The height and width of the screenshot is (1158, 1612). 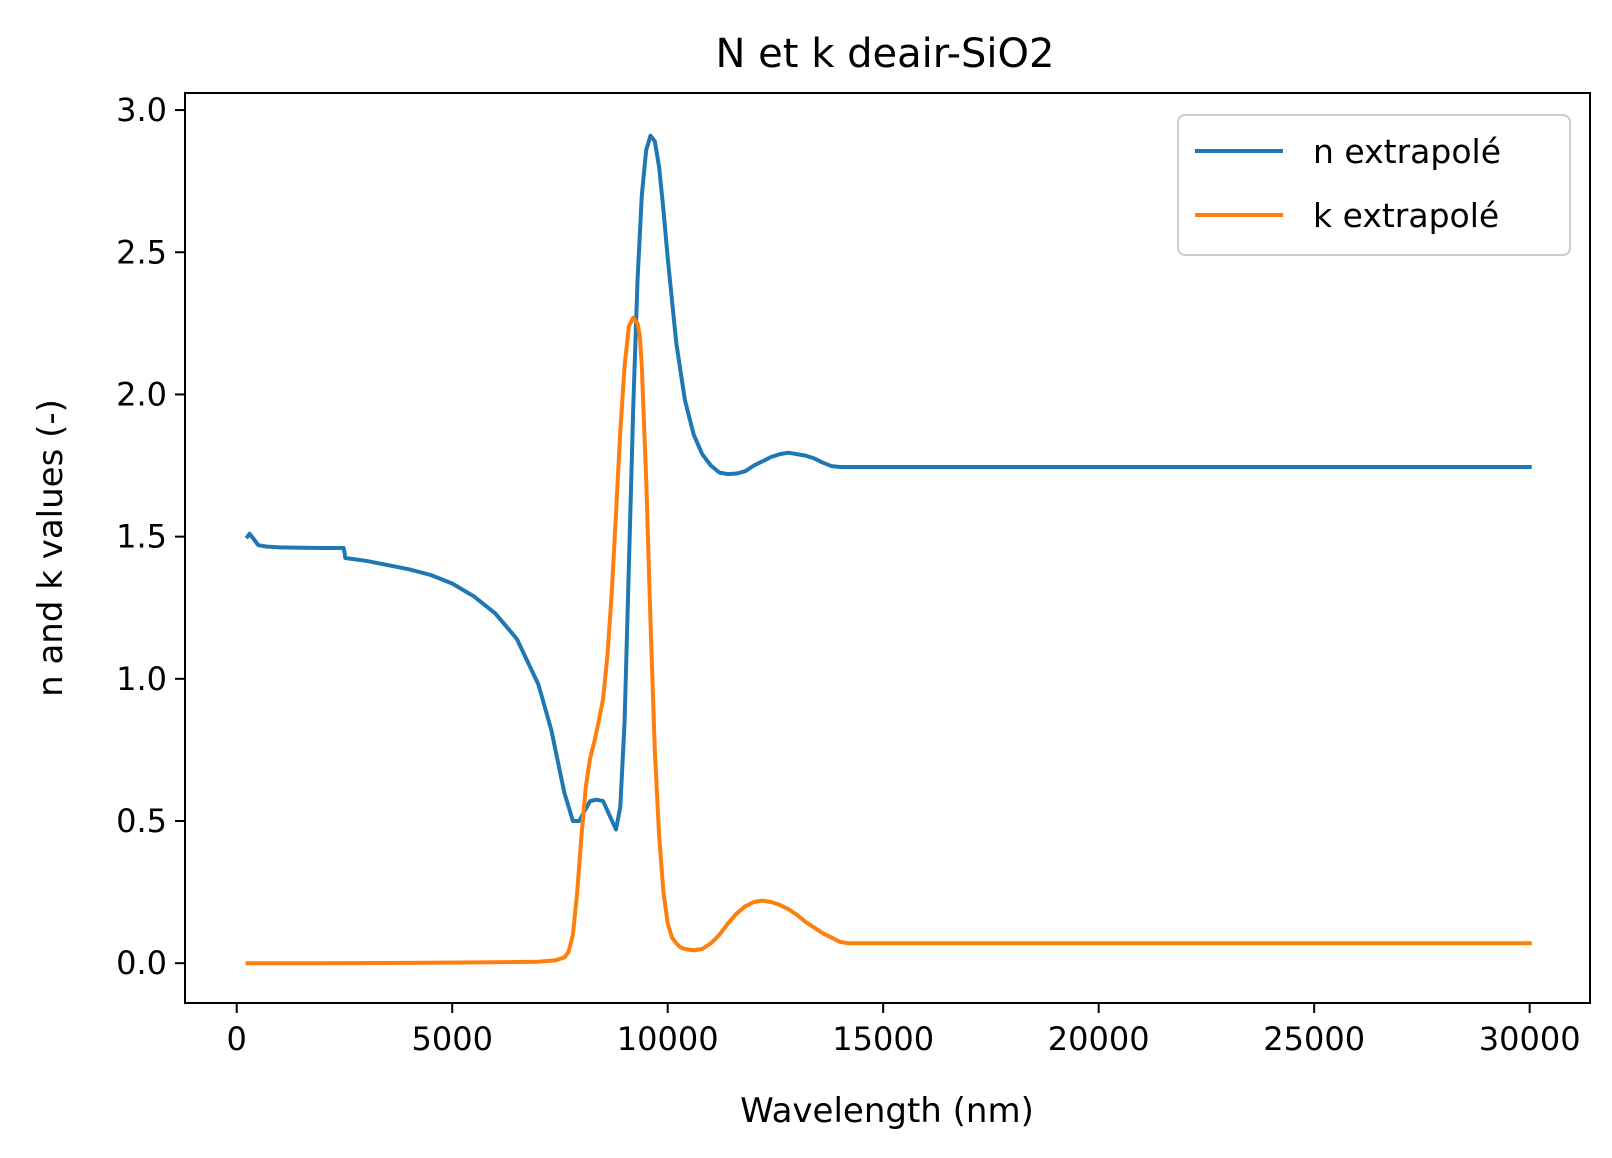 What do you see at coordinates (141, 252) in the screenshot?
I see `y-tick-label: 2.5` at bounding box center [141, 252].